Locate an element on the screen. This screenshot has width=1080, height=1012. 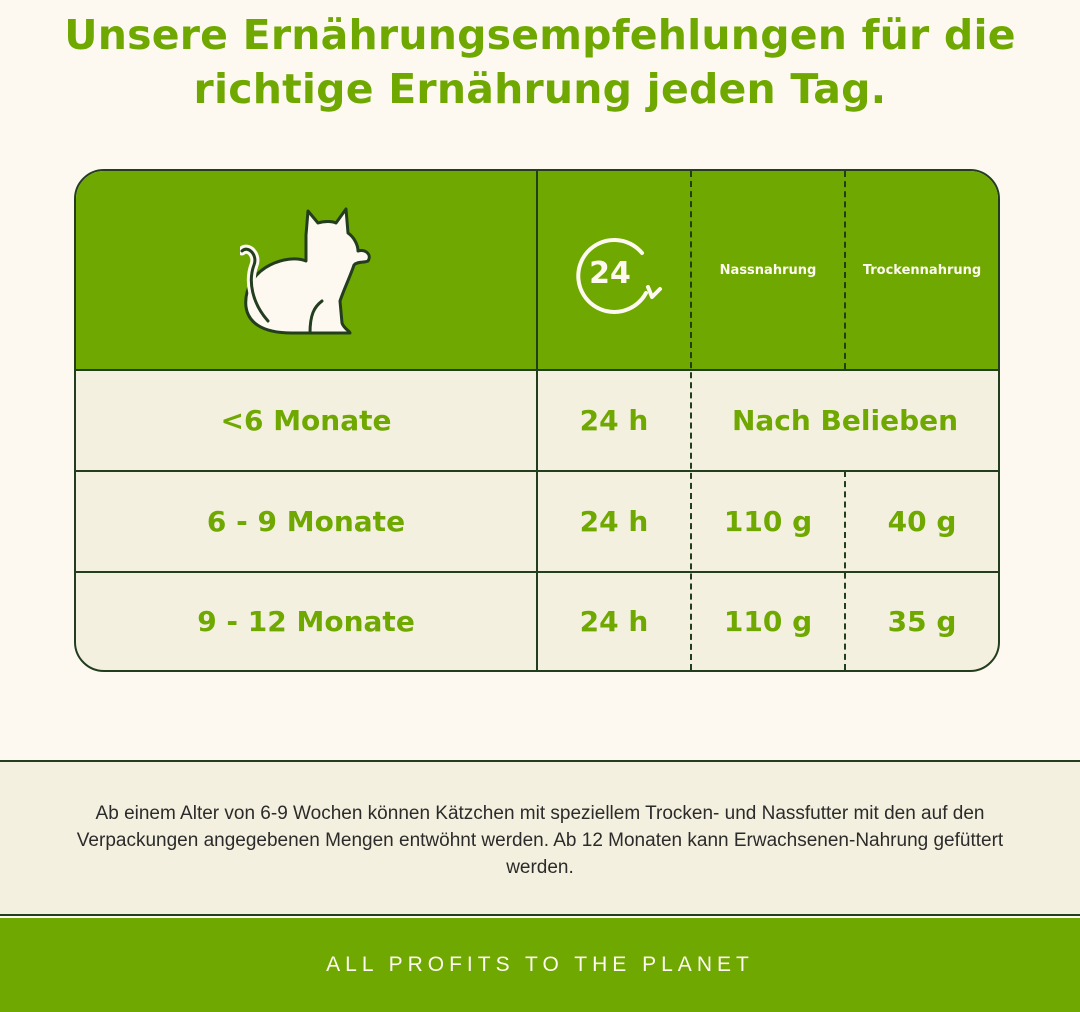
column-header-dry: Trockennahrung is located at coordinates (922, 270).